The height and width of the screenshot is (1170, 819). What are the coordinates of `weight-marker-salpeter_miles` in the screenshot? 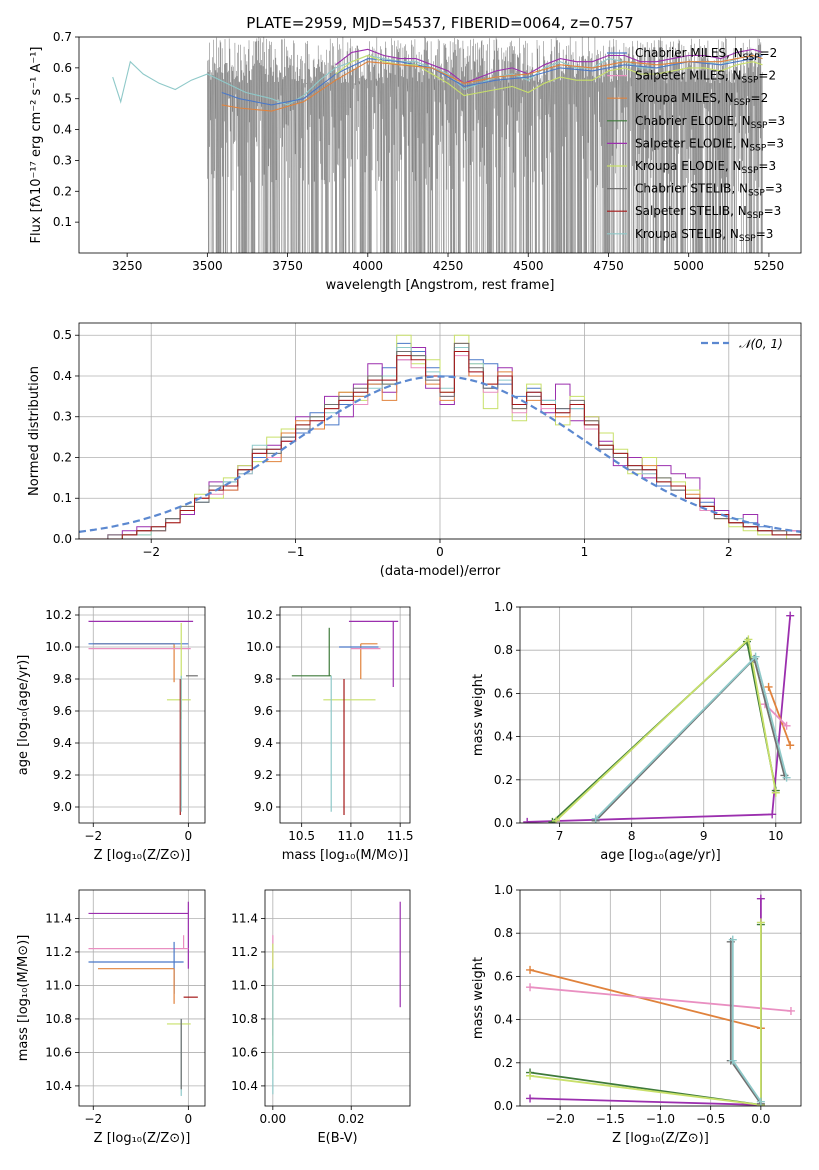 It's located at (786, 725).